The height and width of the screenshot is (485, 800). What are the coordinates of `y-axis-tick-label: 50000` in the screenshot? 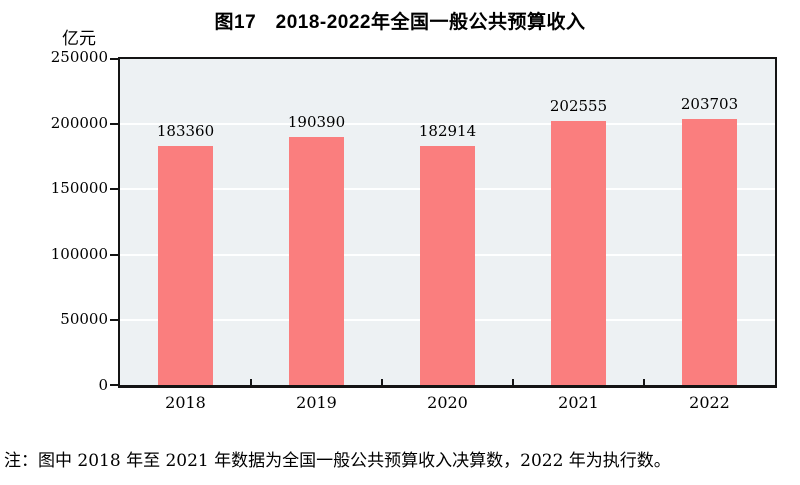 It's located at (84, 319).